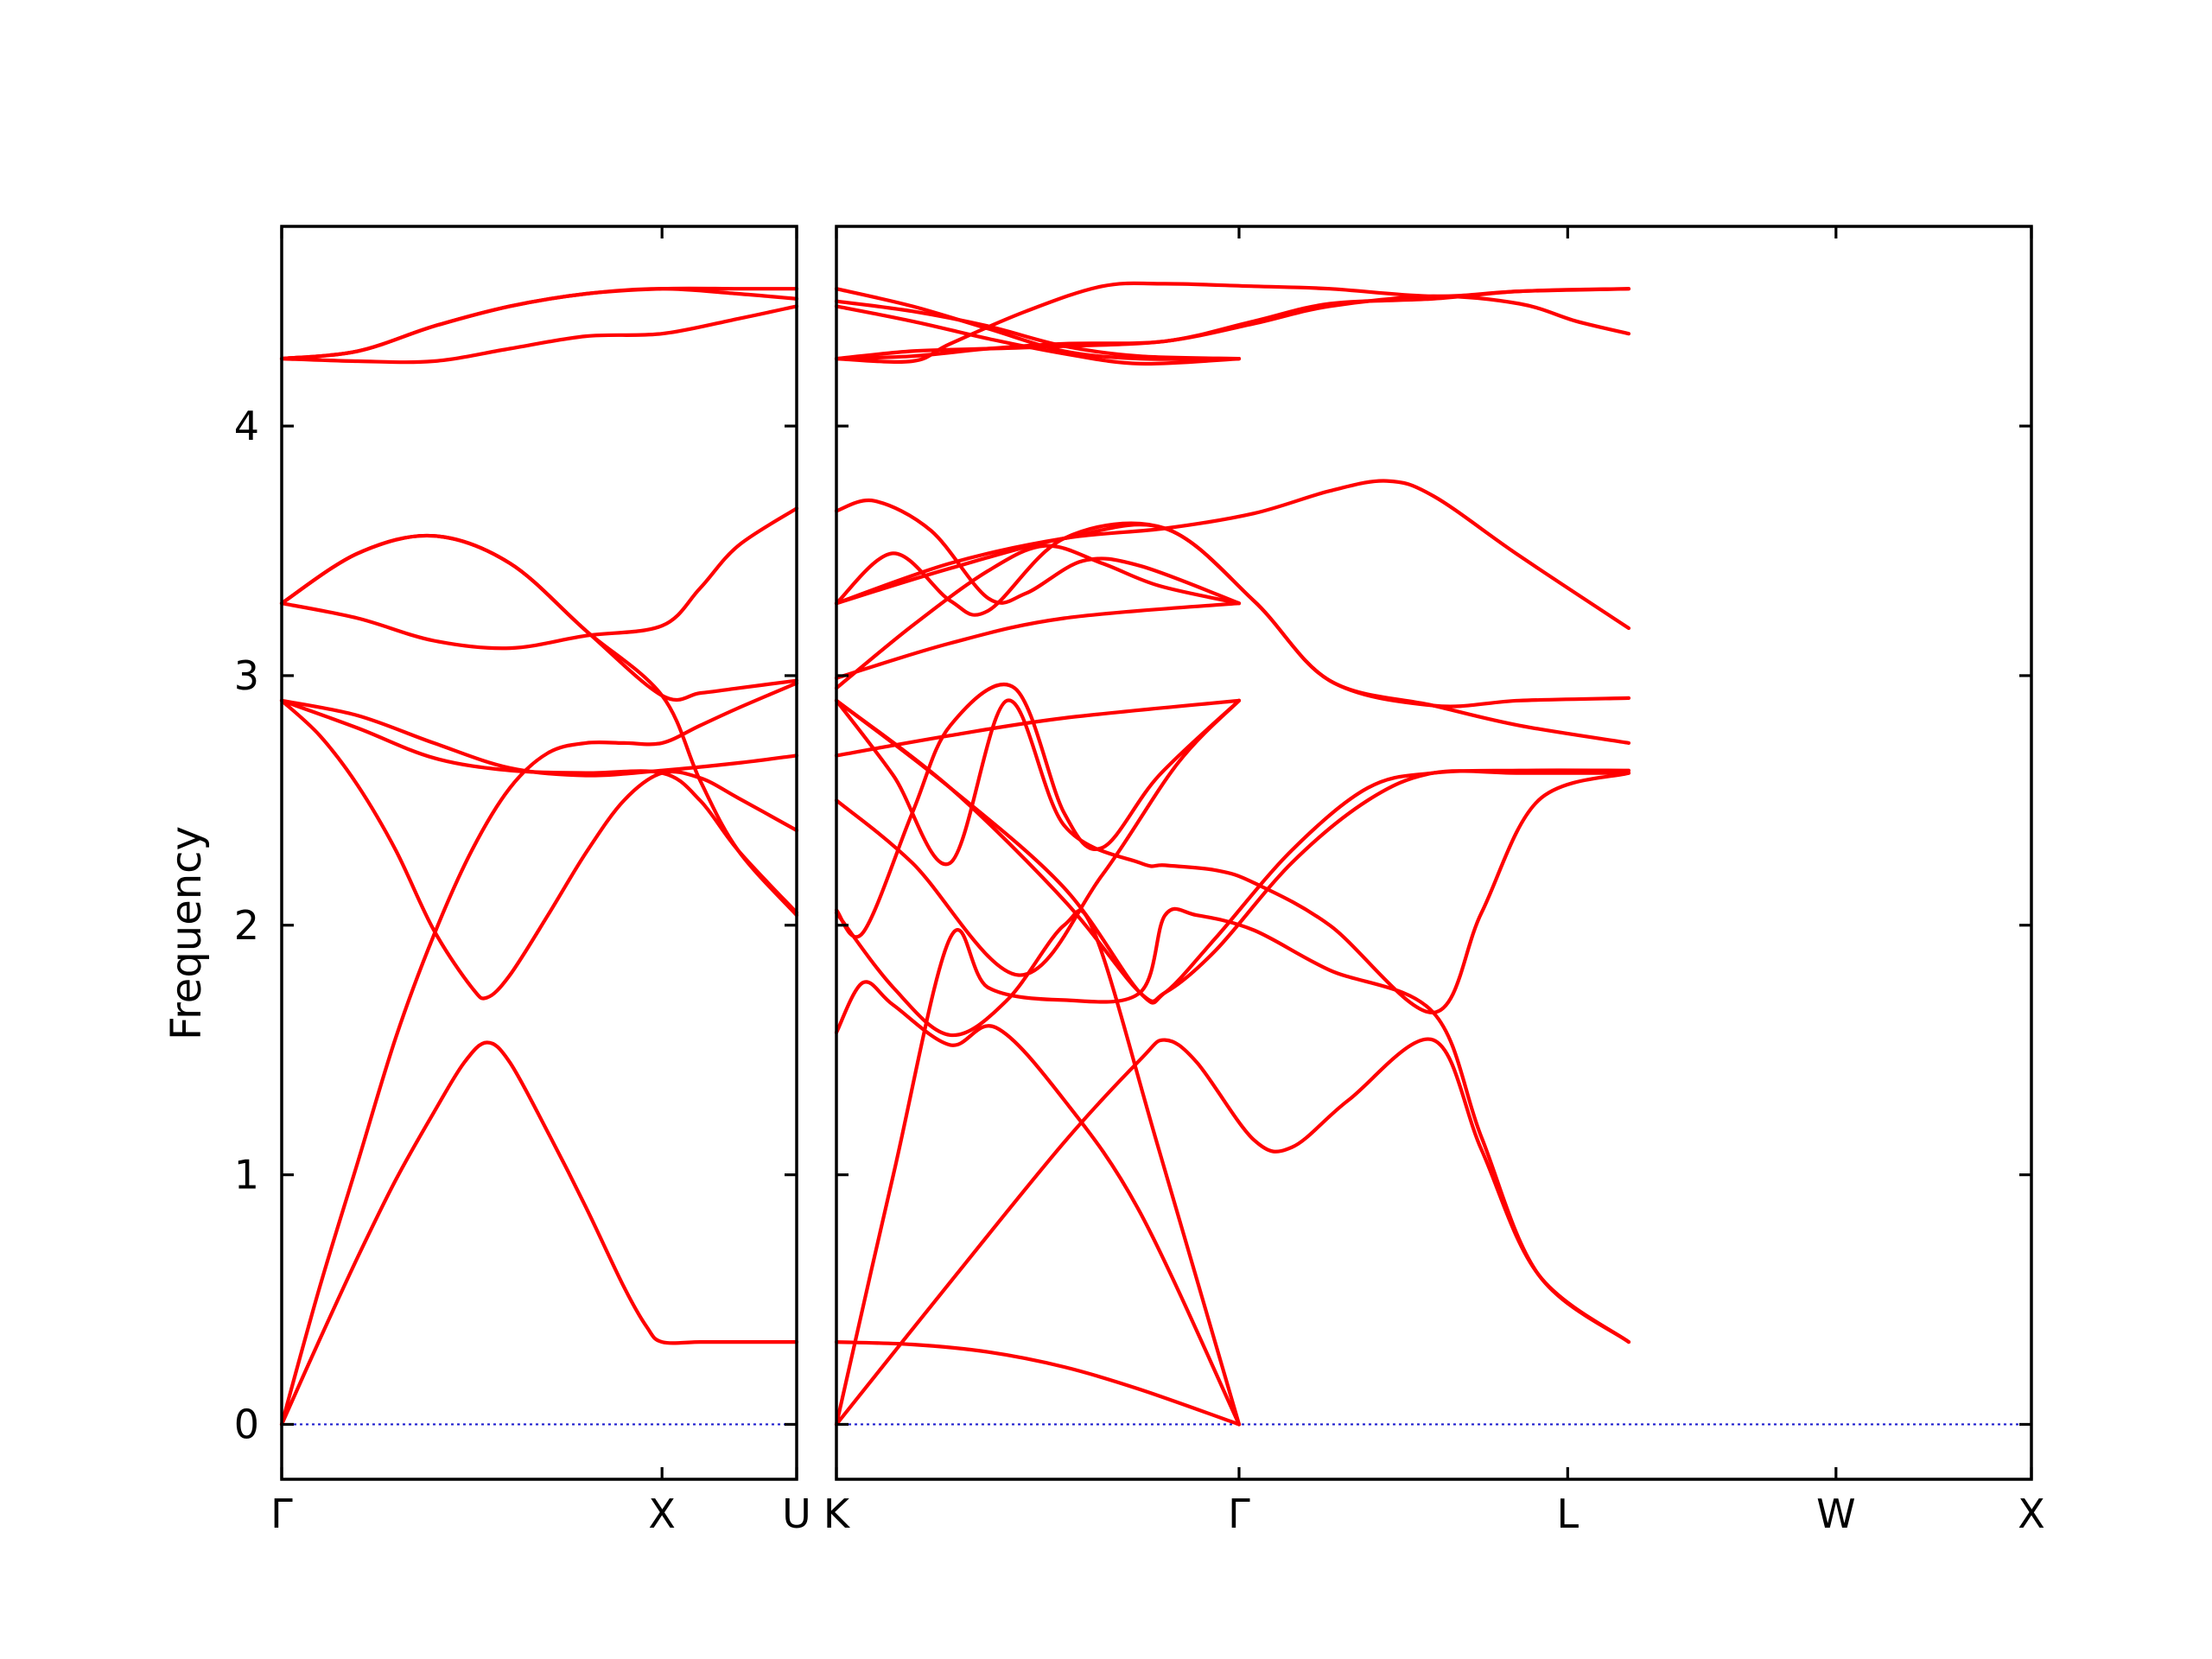 This screenshot has width=2212, height=1659. Describe the element at coordinates (246, 675) in the screenshot. I see `y-tick-label: 3` at that location.